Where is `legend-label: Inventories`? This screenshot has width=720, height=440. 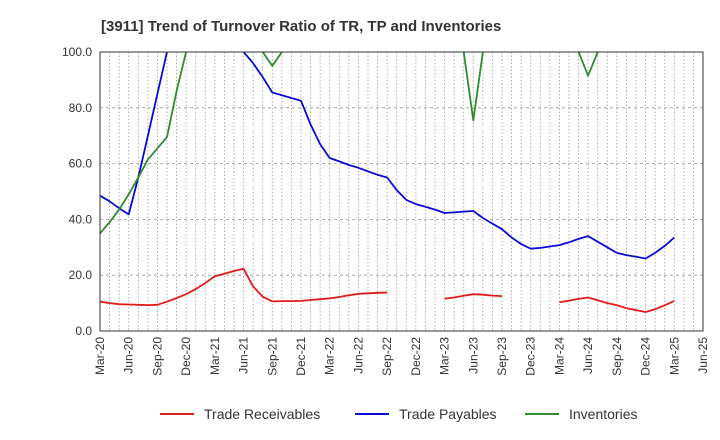 legend-label: Inventories is located at coordinates (603, 414).